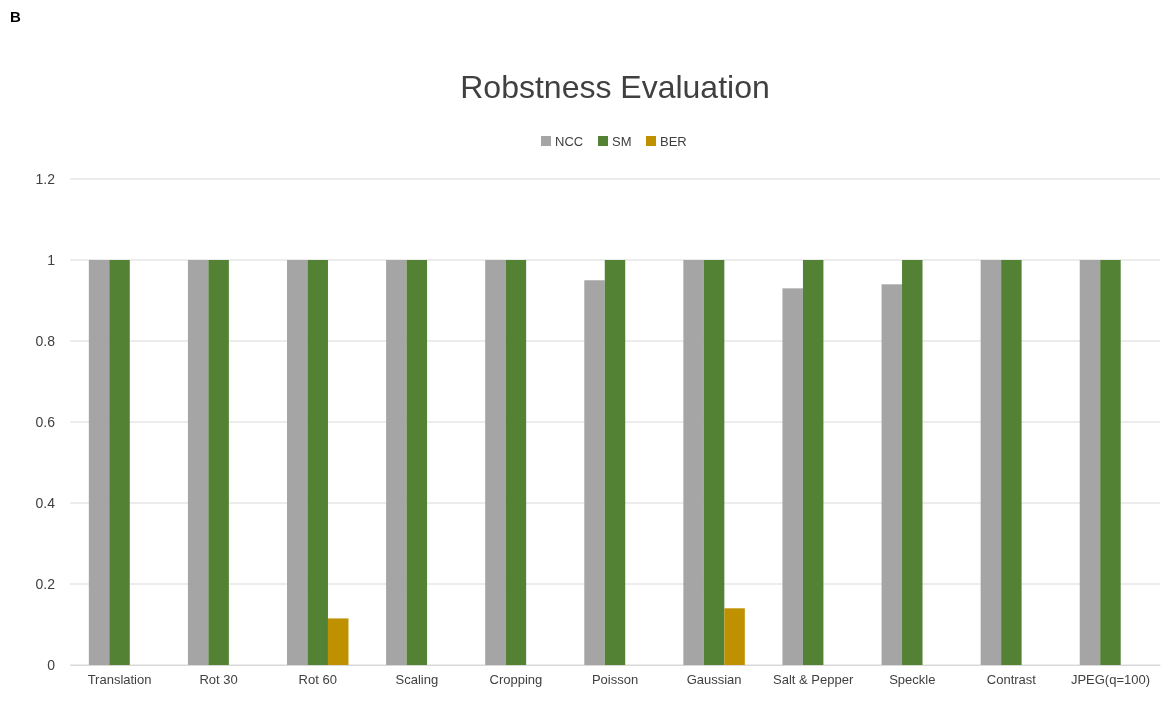 Image resolution: width=1174 pixels, height=708 pixels. What do you see at coordinates (516, 679) in the screenshot?
I see `x-tick-label: Cropping` at bounding box center [516, 679].